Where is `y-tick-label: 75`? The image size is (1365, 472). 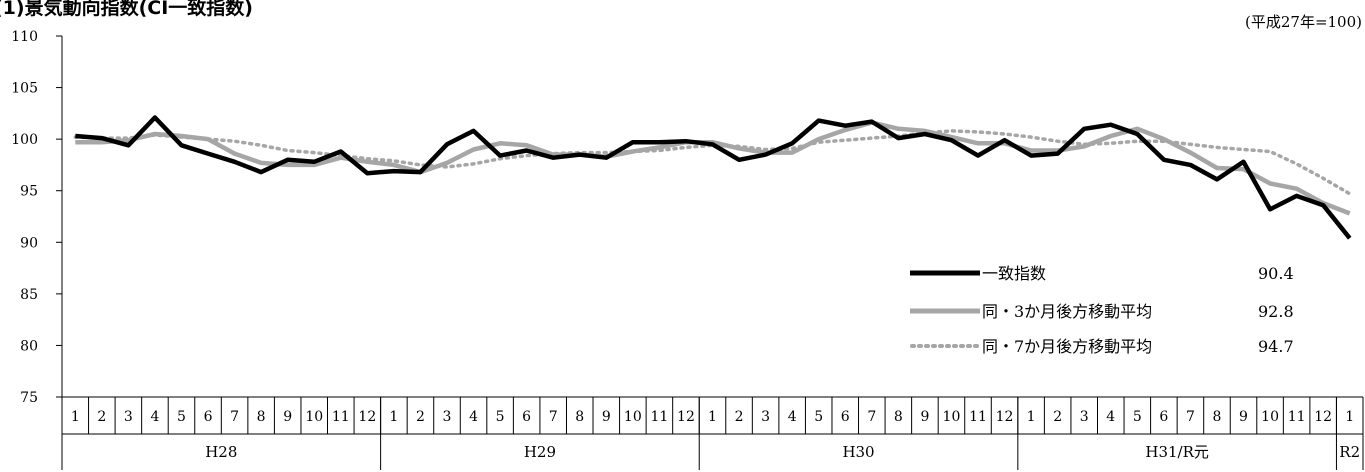
y-tick-label: 75 is located at coordinates (29, 398).